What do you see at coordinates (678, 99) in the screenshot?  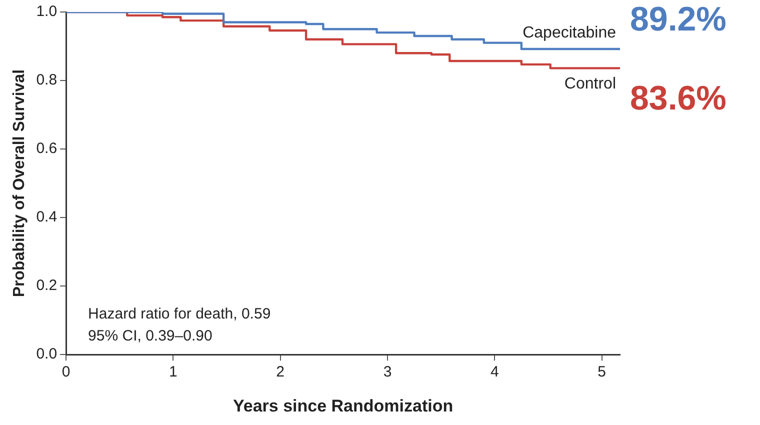 I see `annotation: 83.6%` at bounding box center [678, 99].